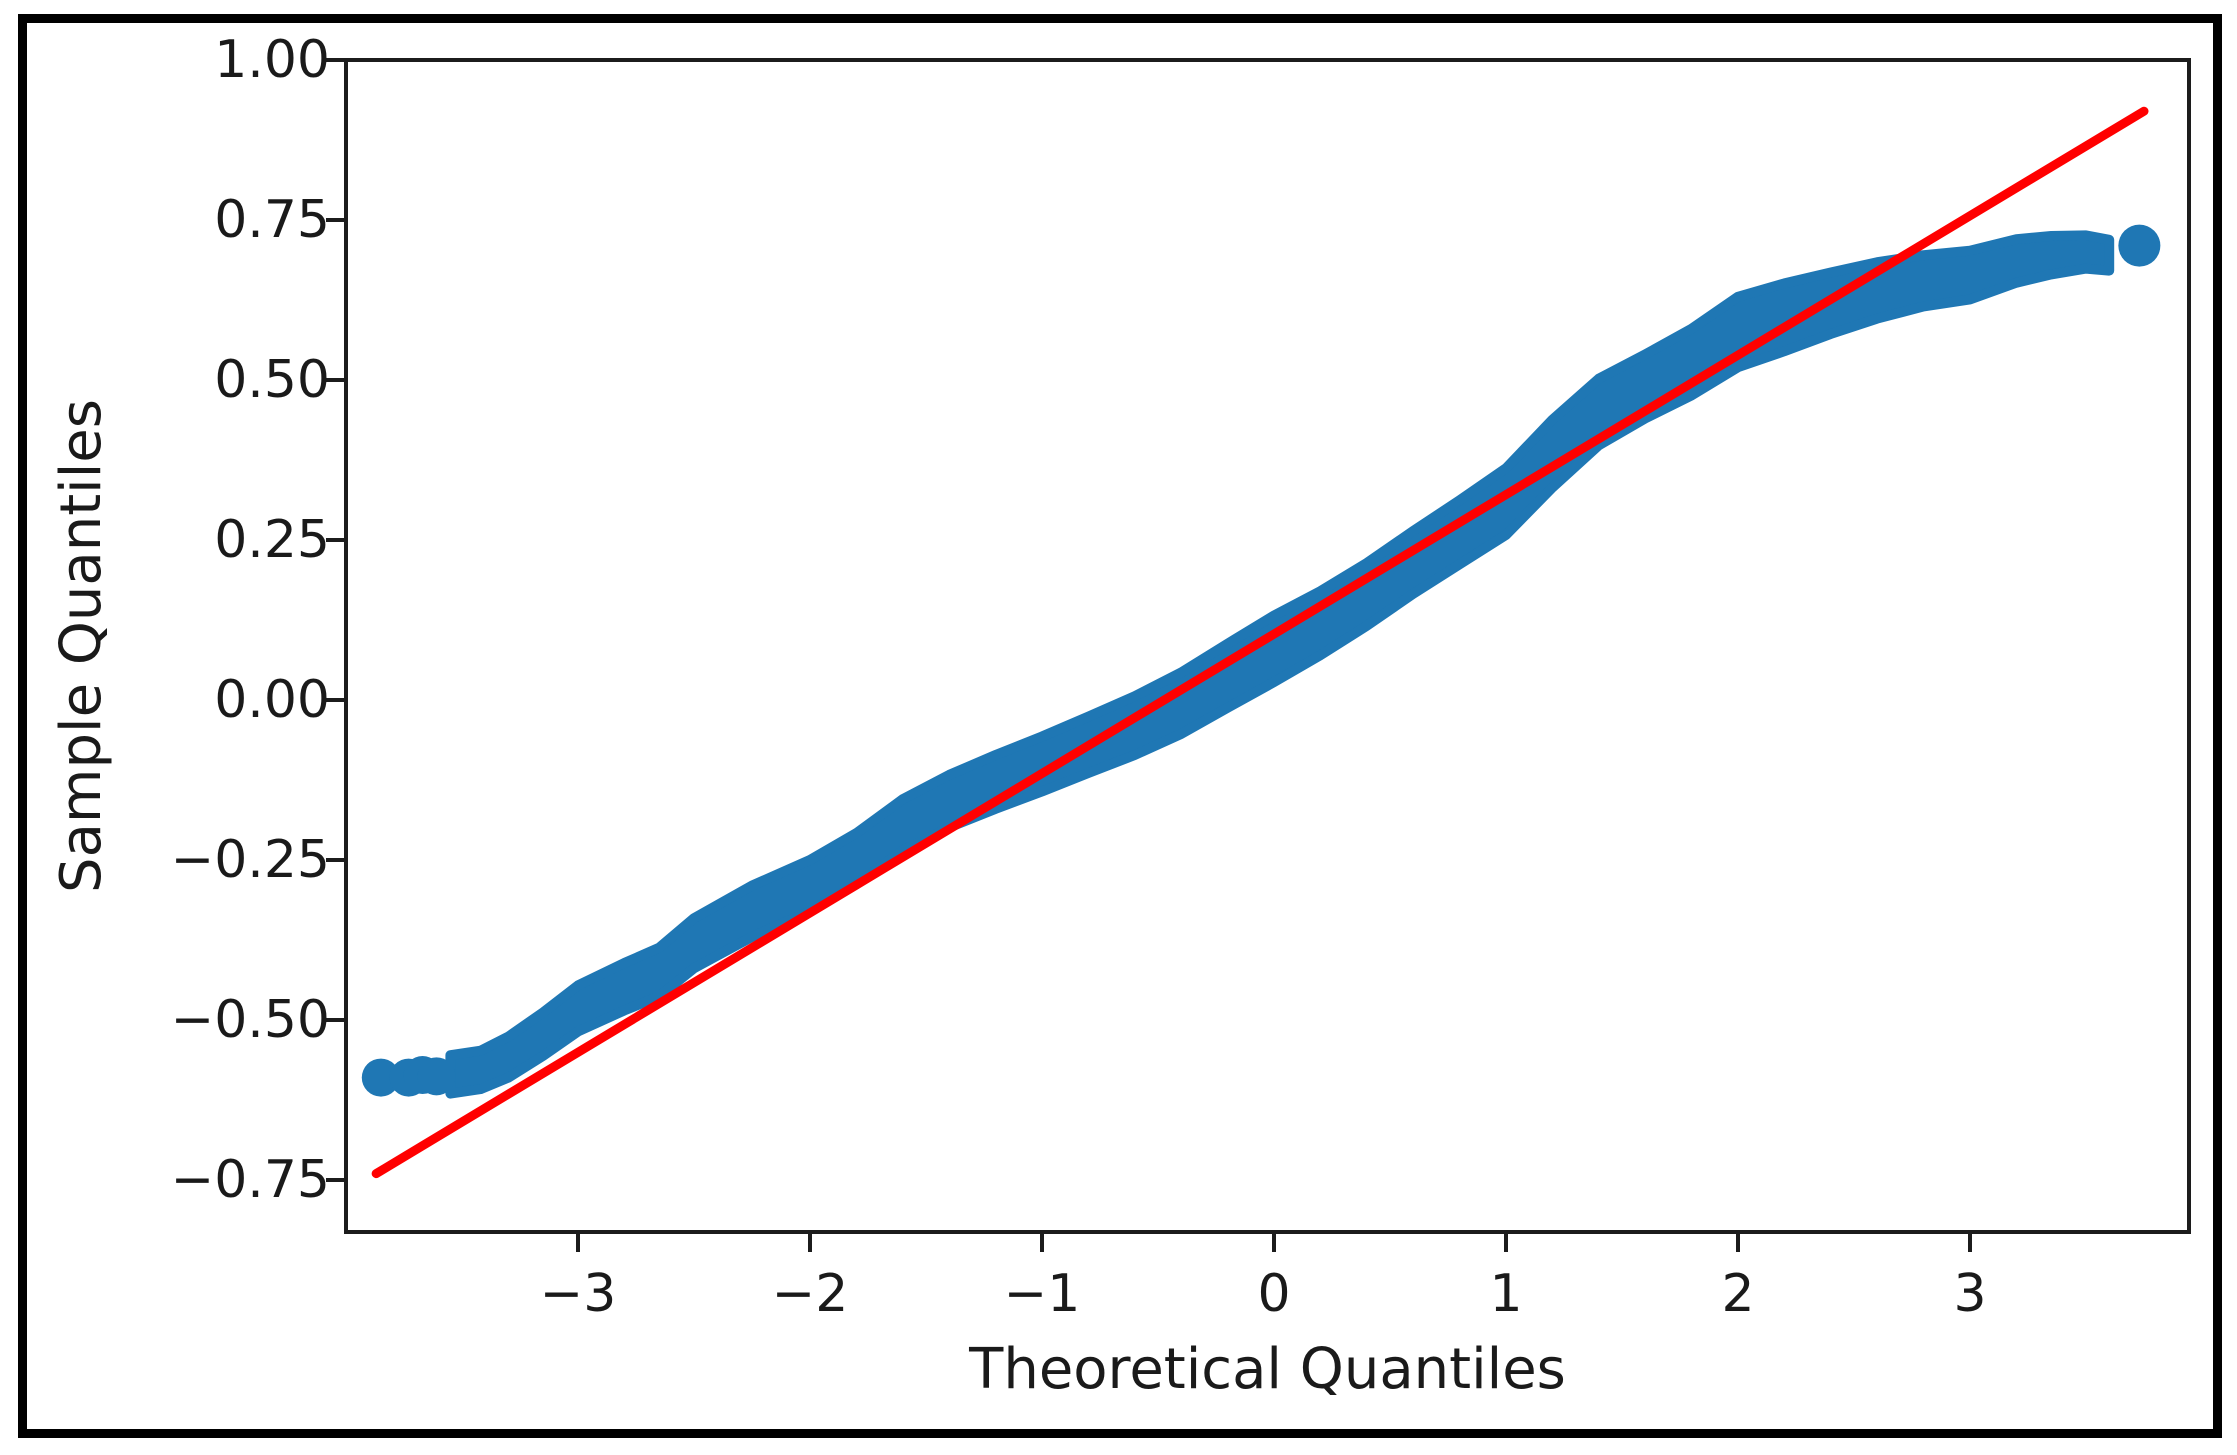 Image resolution: width=2237 pixels, height=1455 pixels. I want to click on y-tick-label: −0.75, so click(250, 1180).